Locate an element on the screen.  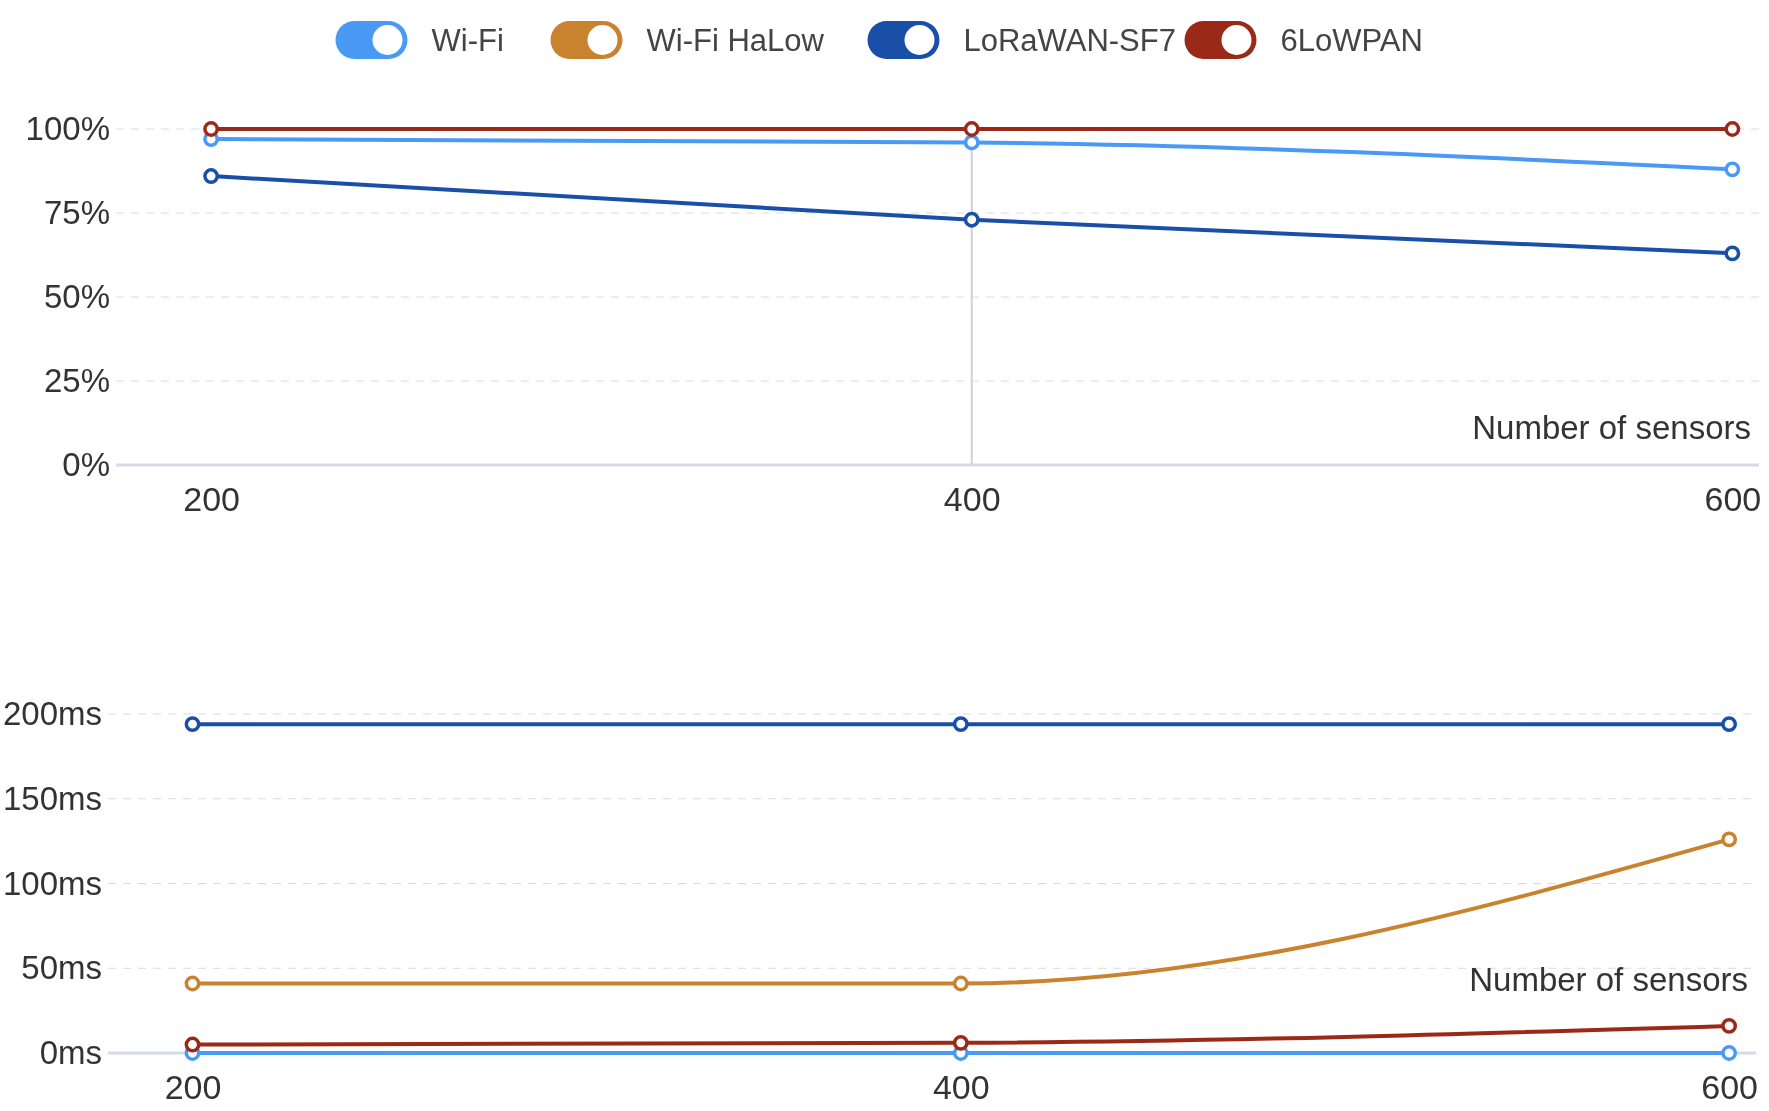
legend-label: 6LoWPAN is located at coordinates (1351, 40).